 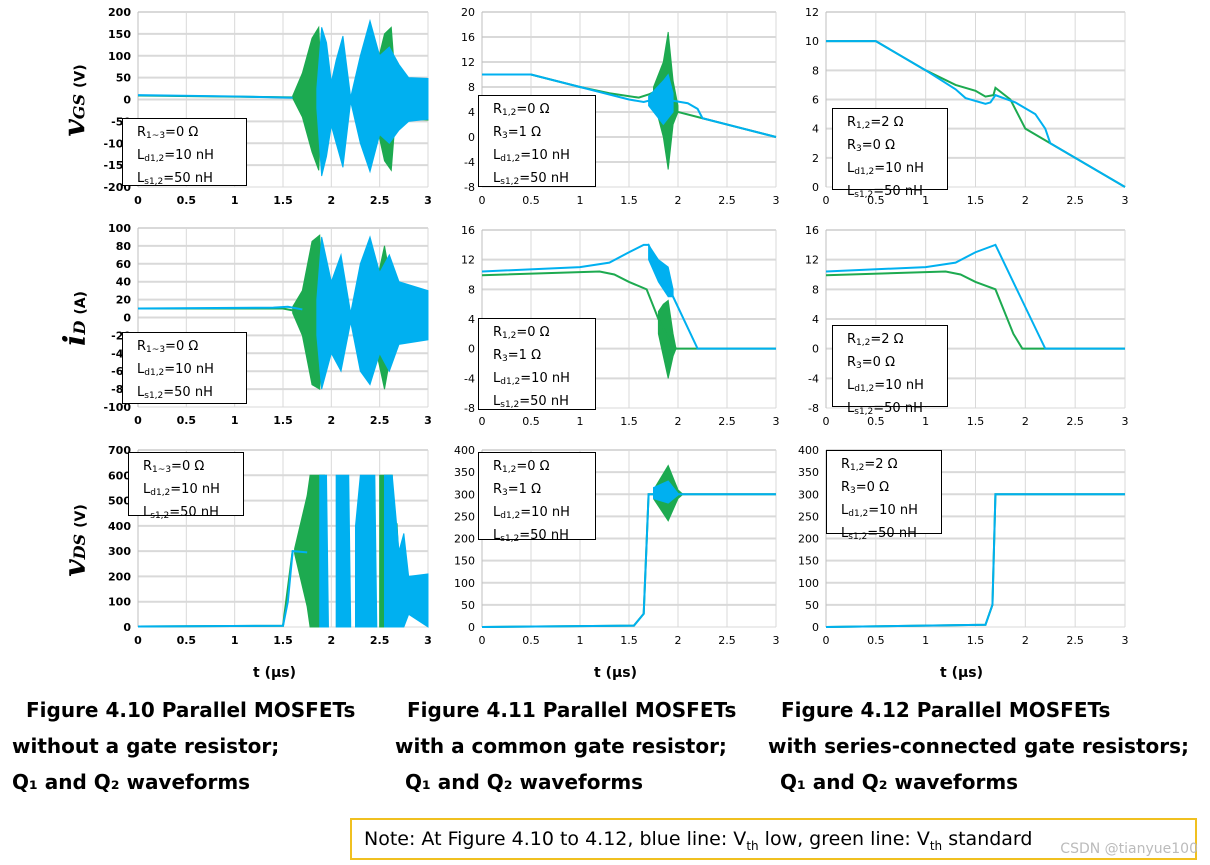 What do you see at coordinates (961, 673) in the screenshot?
I see `x-axis-label: t (μs)` at bounding box center [961, 673].